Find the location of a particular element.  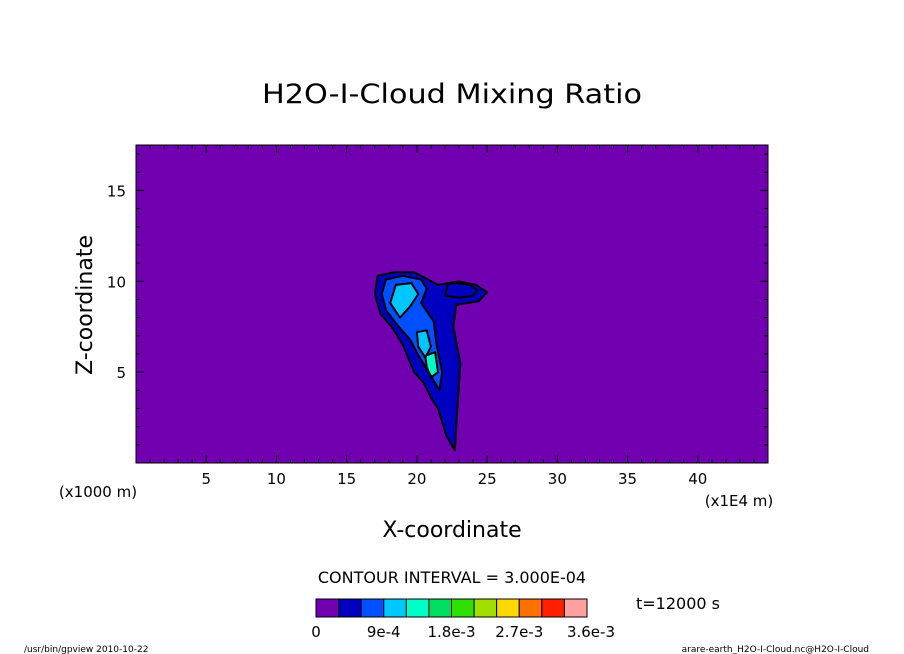

colorbar-label: 0 is located at coordinates (316, 632).